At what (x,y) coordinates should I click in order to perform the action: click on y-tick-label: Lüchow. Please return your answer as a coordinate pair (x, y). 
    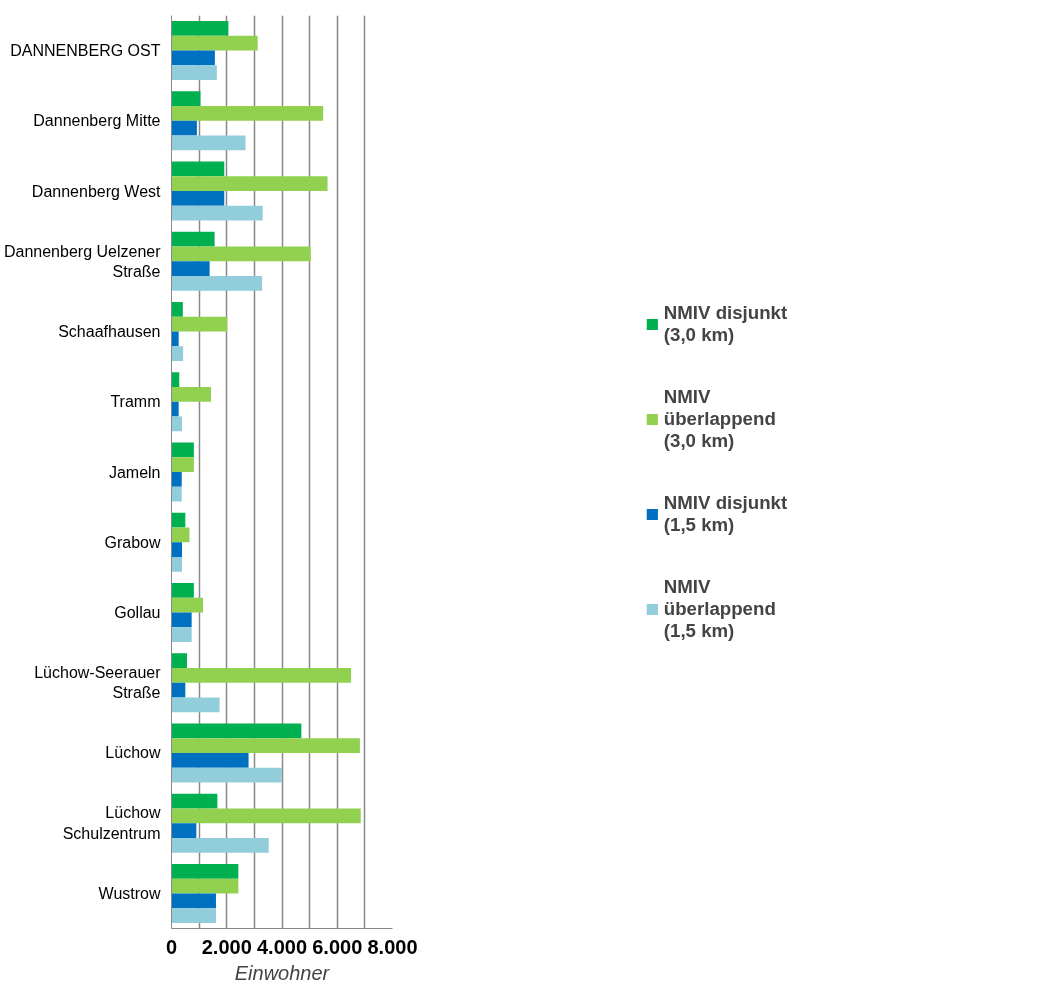
    Looking at the image, I should click on (133, 753).